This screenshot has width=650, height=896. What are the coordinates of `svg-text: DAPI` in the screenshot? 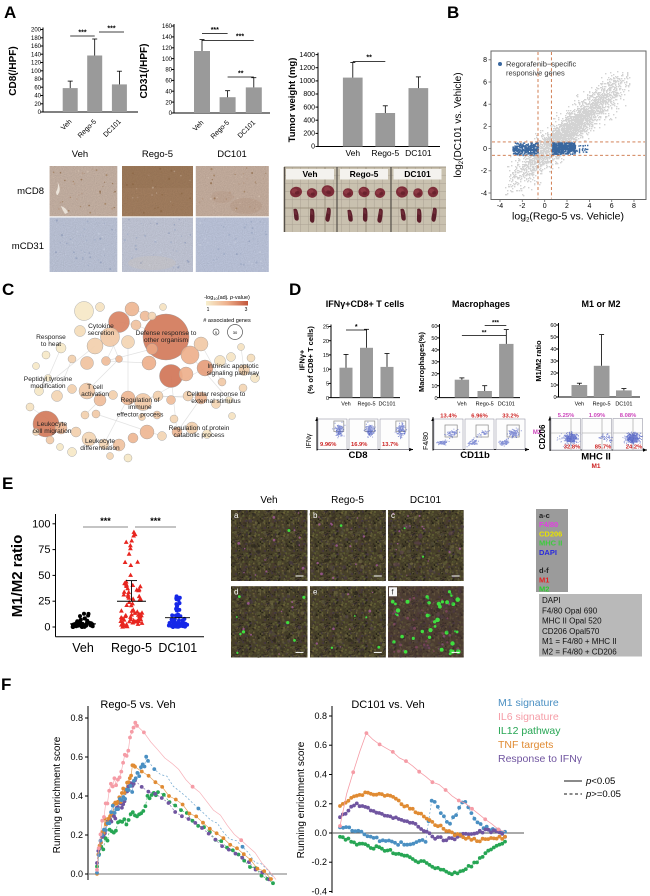 It's located at (548, 552).